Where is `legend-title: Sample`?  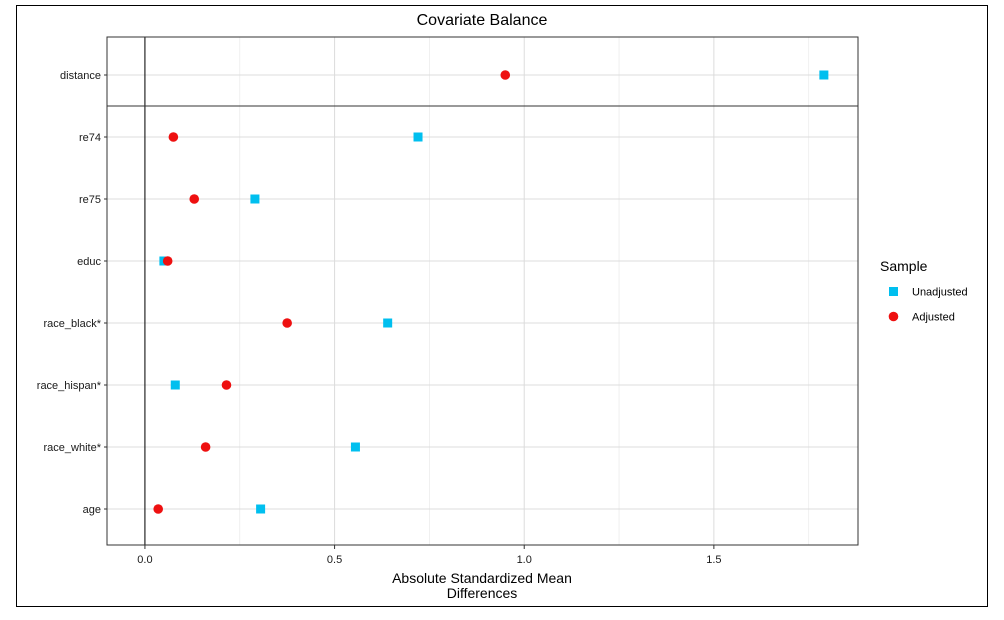
legend-title: Sample is located at coordinates (904, 266).